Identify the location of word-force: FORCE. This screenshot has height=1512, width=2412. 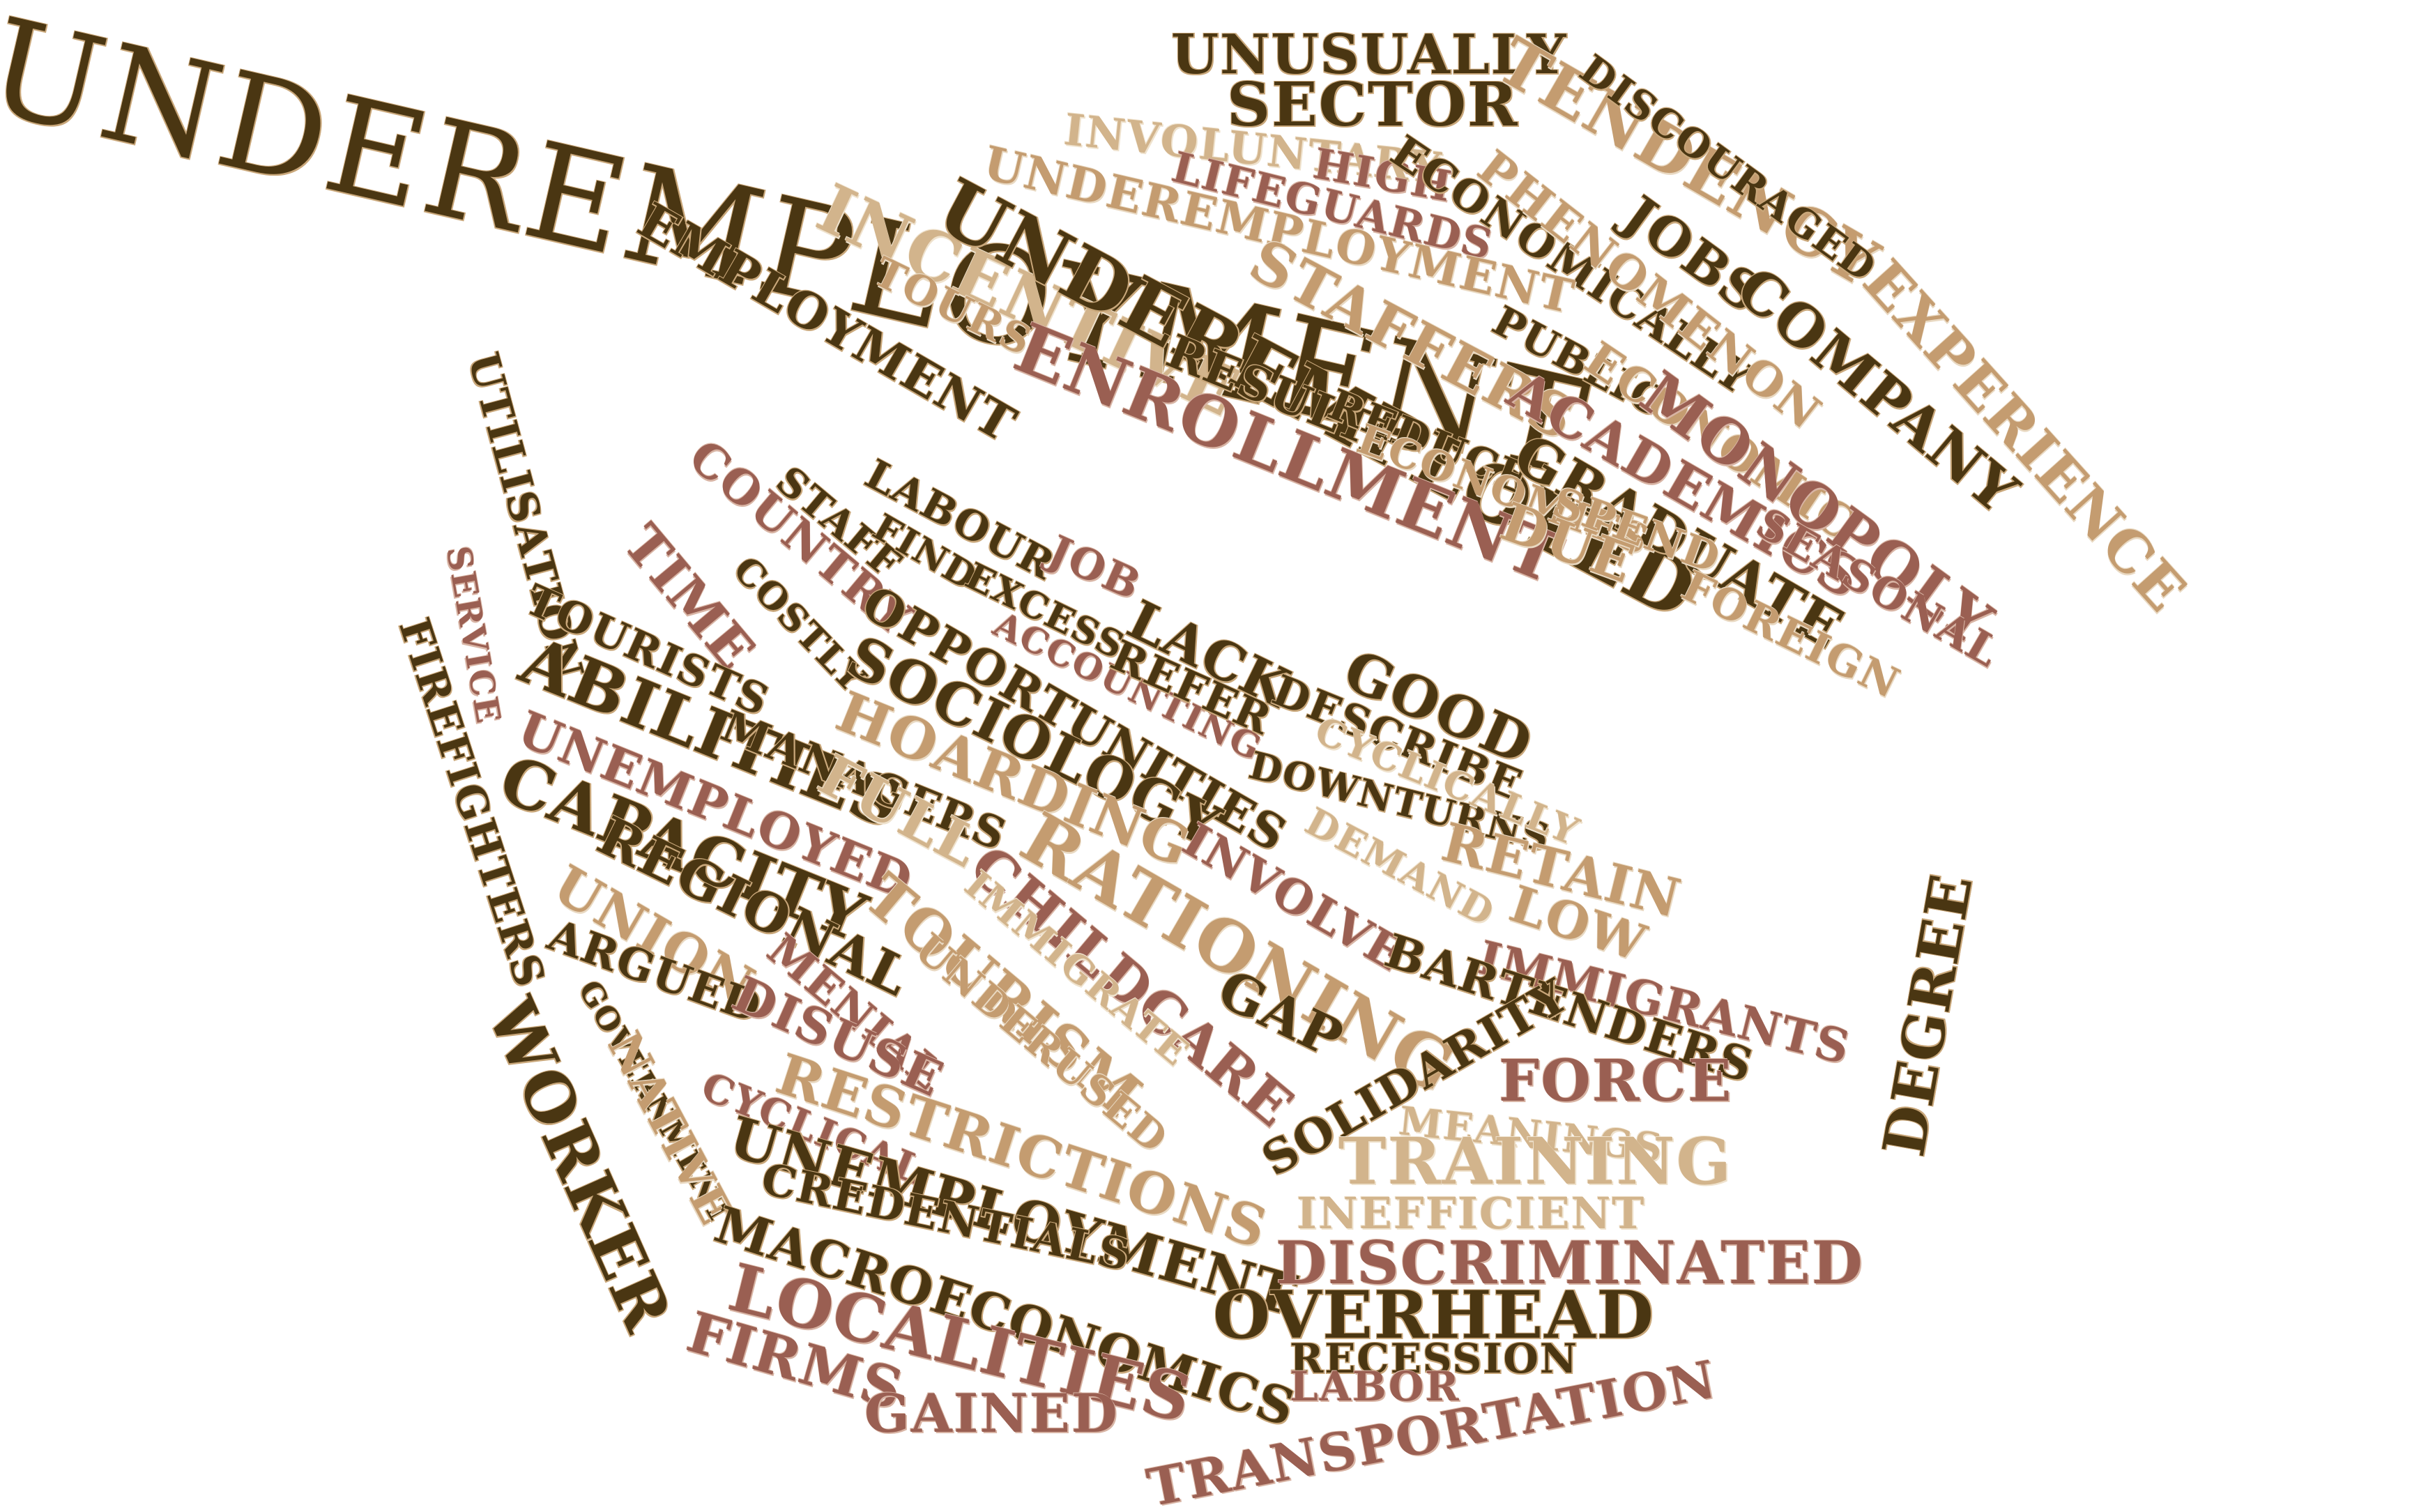
(1616, 1081).